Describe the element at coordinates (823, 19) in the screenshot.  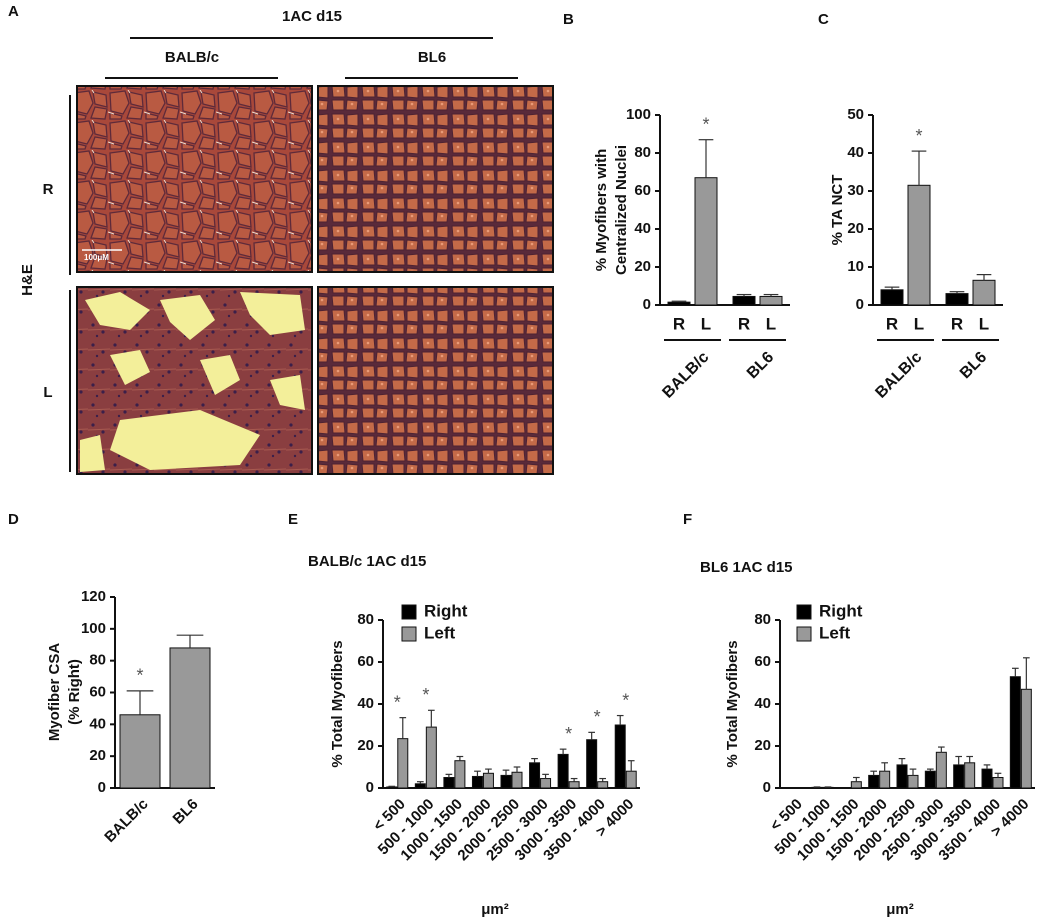
I see `panel-label: C` at that location.